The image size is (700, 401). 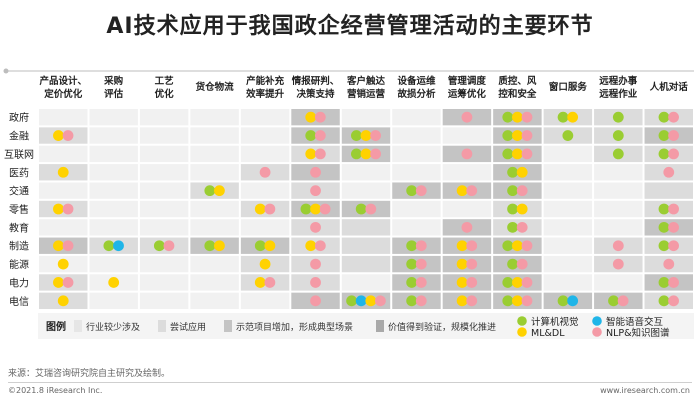 I want to click on column-header: 远程办事, so click(x=618, y=81).